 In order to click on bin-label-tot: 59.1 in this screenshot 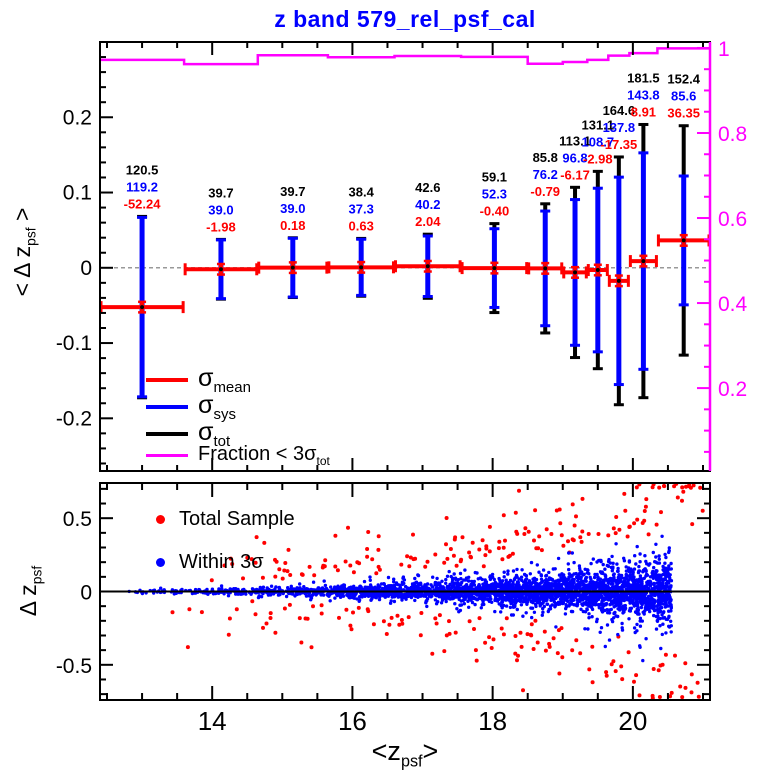, I will do `click(494, 177)`.